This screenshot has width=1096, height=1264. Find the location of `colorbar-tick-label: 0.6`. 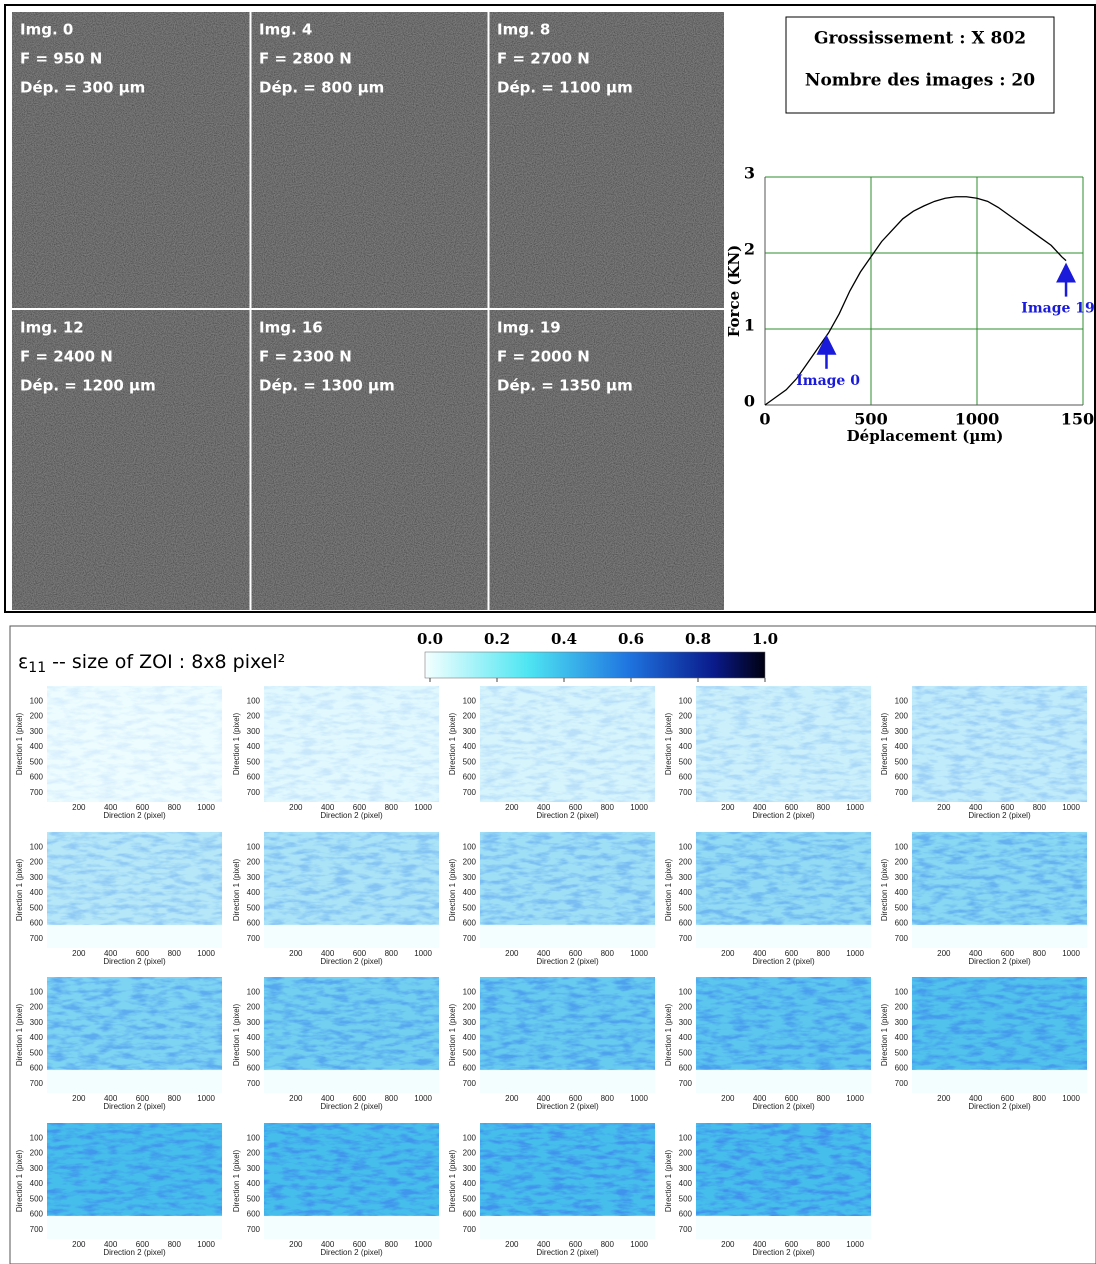

colorbar-tick-label: 0.6 is located at coordinates (631, 639).